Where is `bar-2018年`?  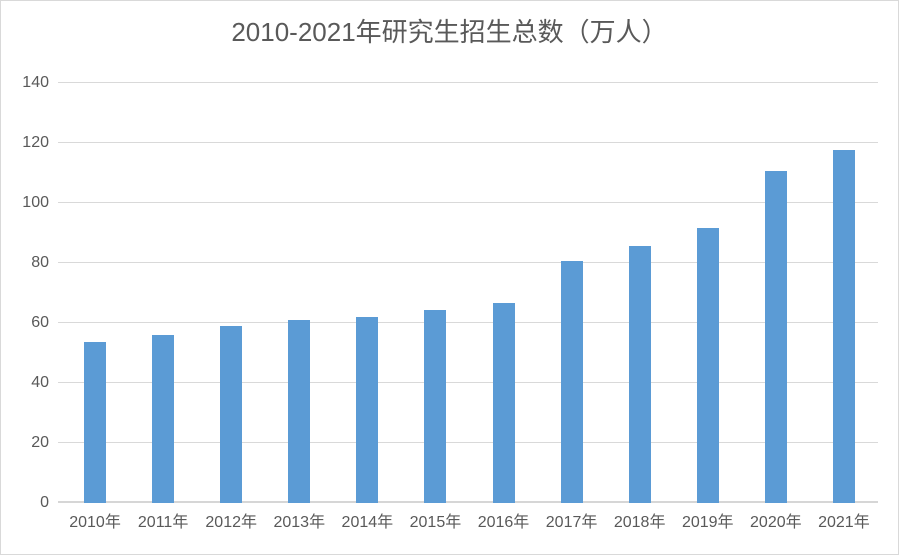
bar-2018年 is located at coordinates (639, 374).